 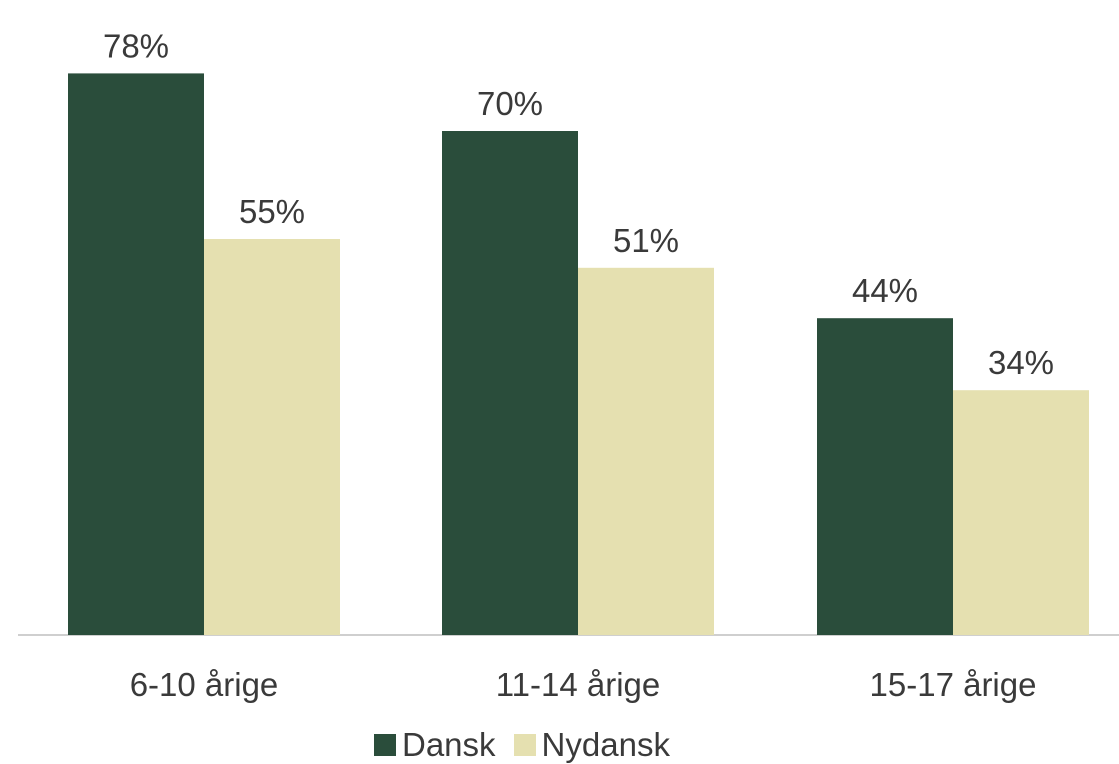 I want to click on data-label-nydansk-11-14-rige: 51%, so click(x=646, y=240).